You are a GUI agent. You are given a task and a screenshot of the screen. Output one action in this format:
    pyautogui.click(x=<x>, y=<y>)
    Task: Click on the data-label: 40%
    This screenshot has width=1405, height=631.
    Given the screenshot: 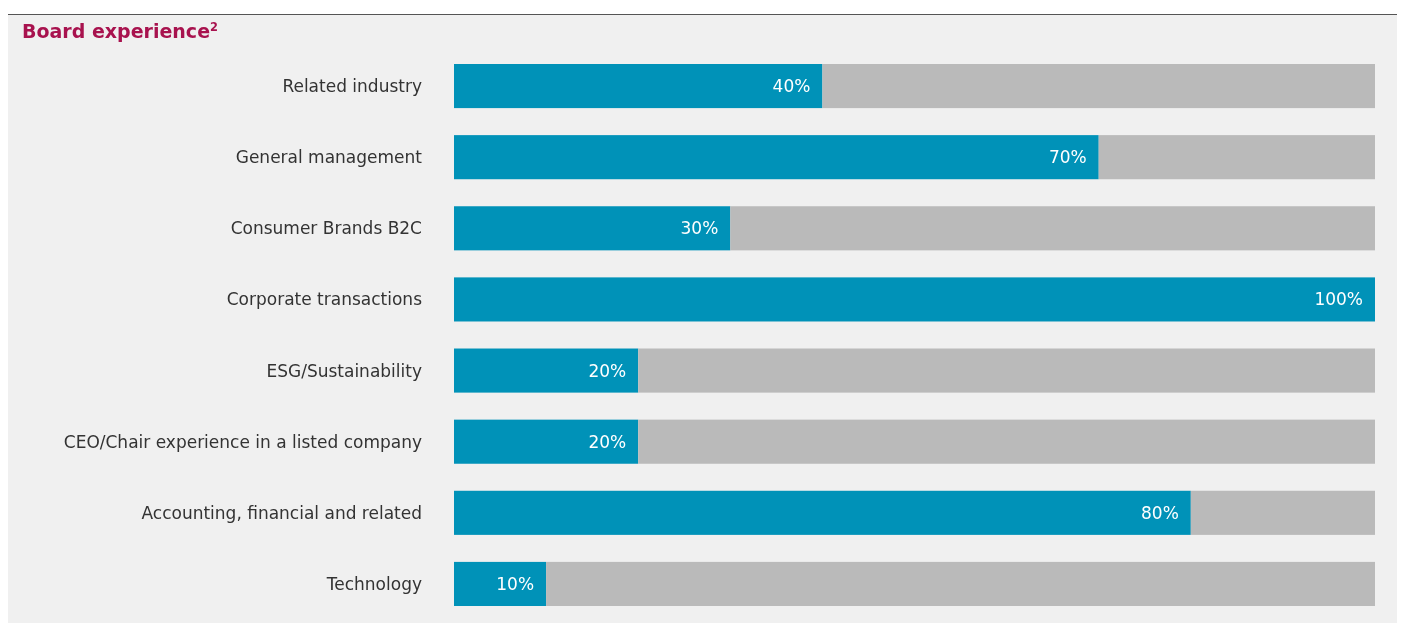 What is the action you would take?
    pyautogui.click(x=791, y=86)
    